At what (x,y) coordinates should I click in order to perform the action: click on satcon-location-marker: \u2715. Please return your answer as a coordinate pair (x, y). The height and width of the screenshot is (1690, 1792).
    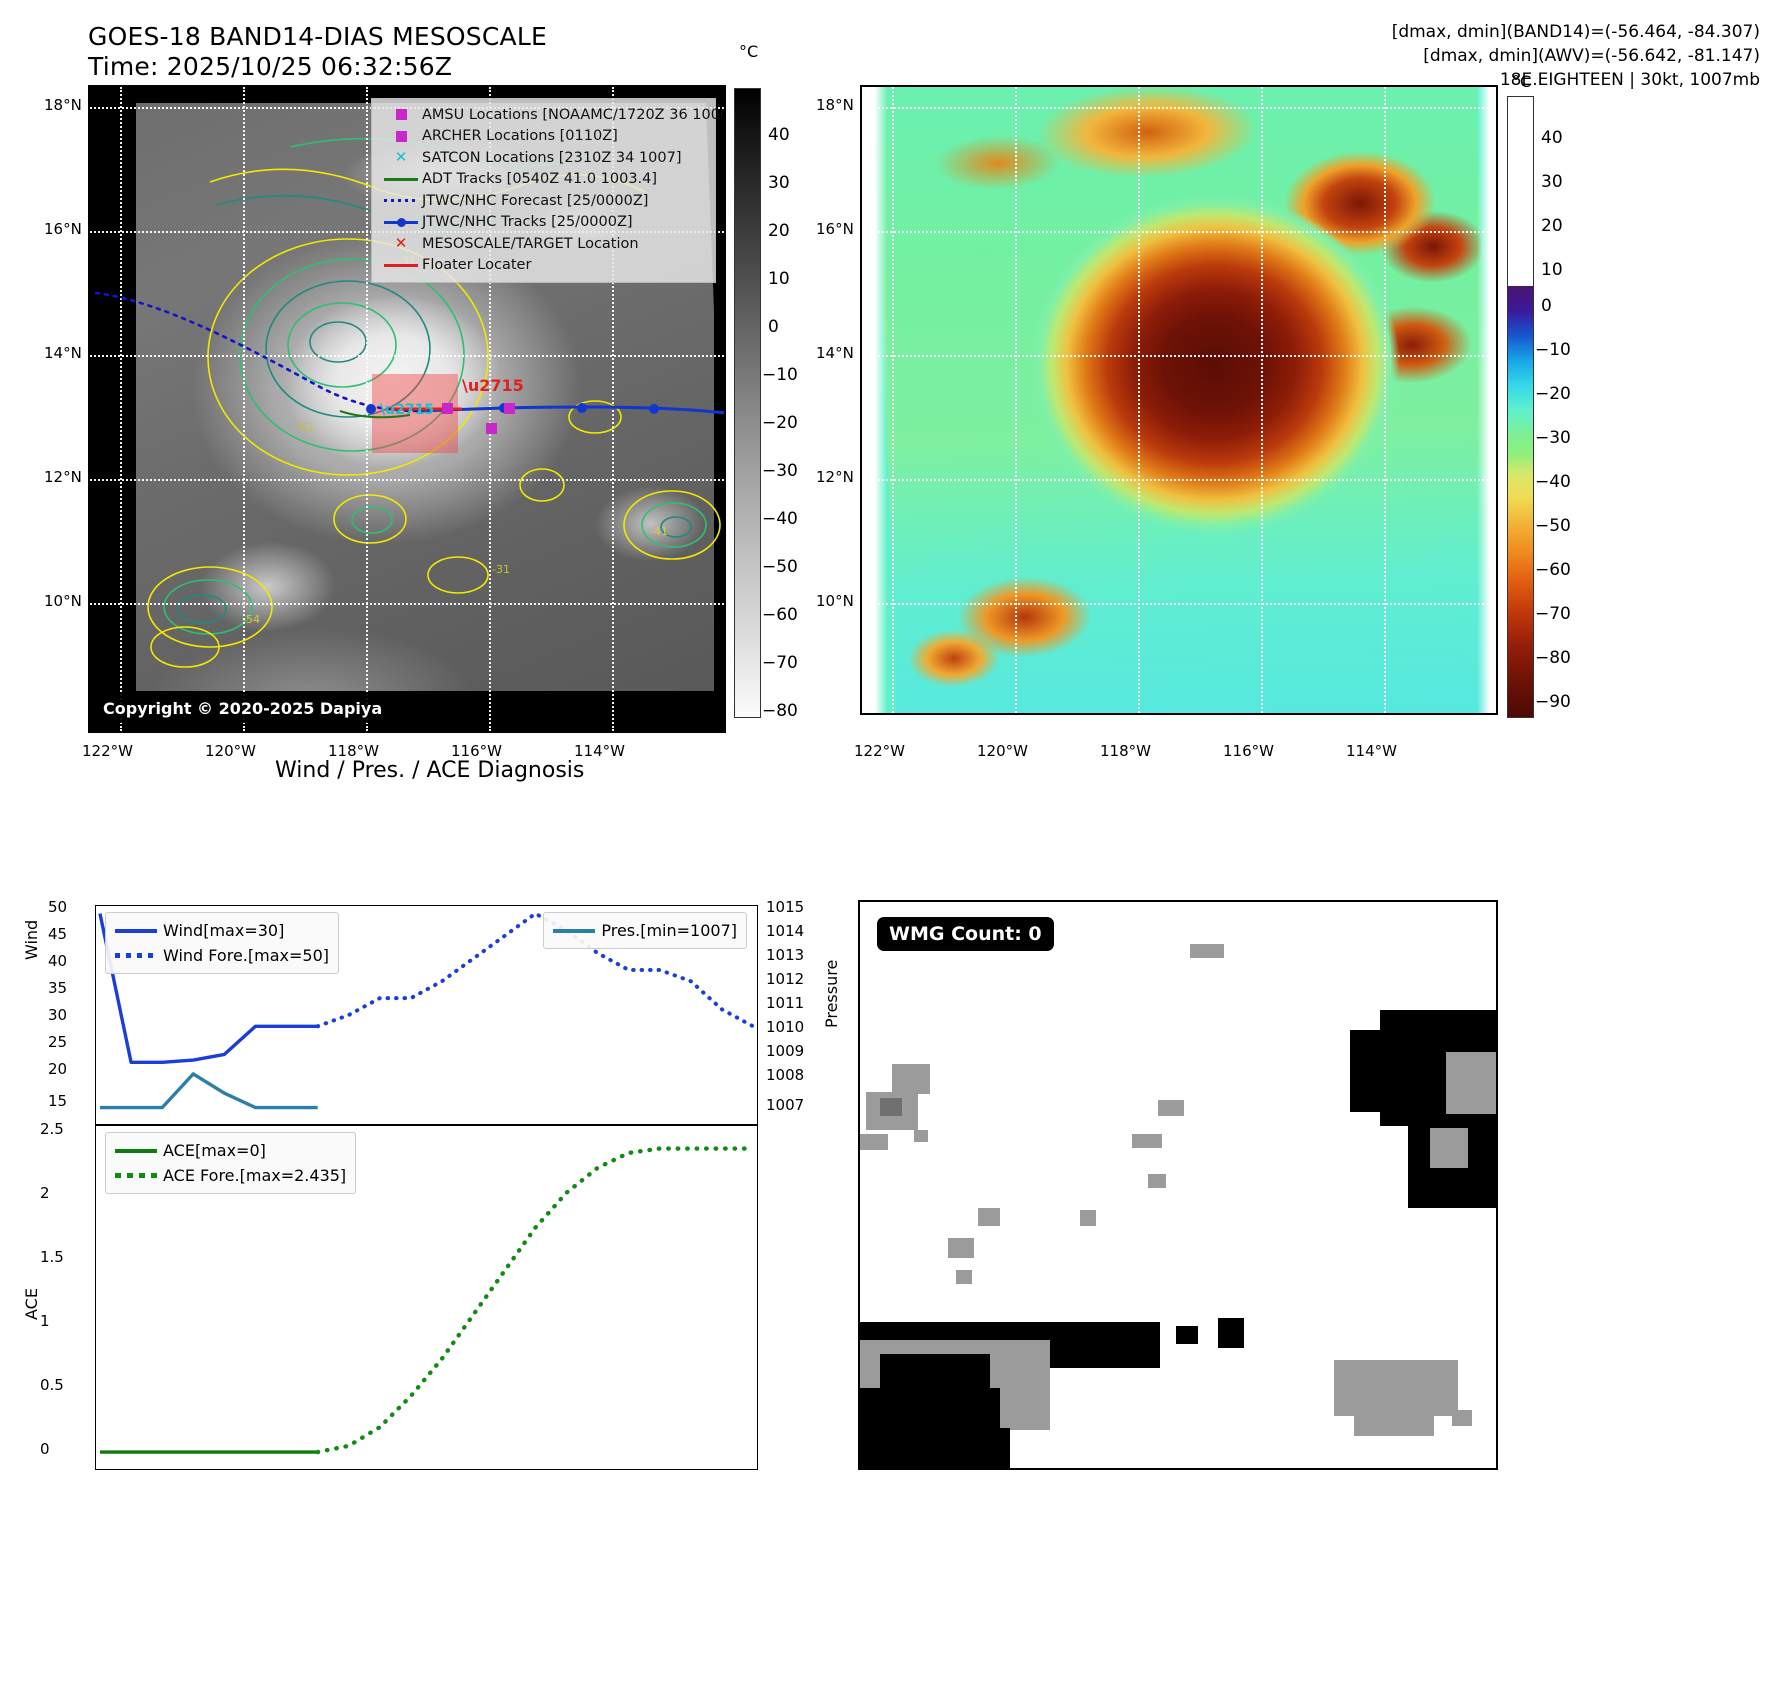
    Looking at the image, I should click on (407, 410).